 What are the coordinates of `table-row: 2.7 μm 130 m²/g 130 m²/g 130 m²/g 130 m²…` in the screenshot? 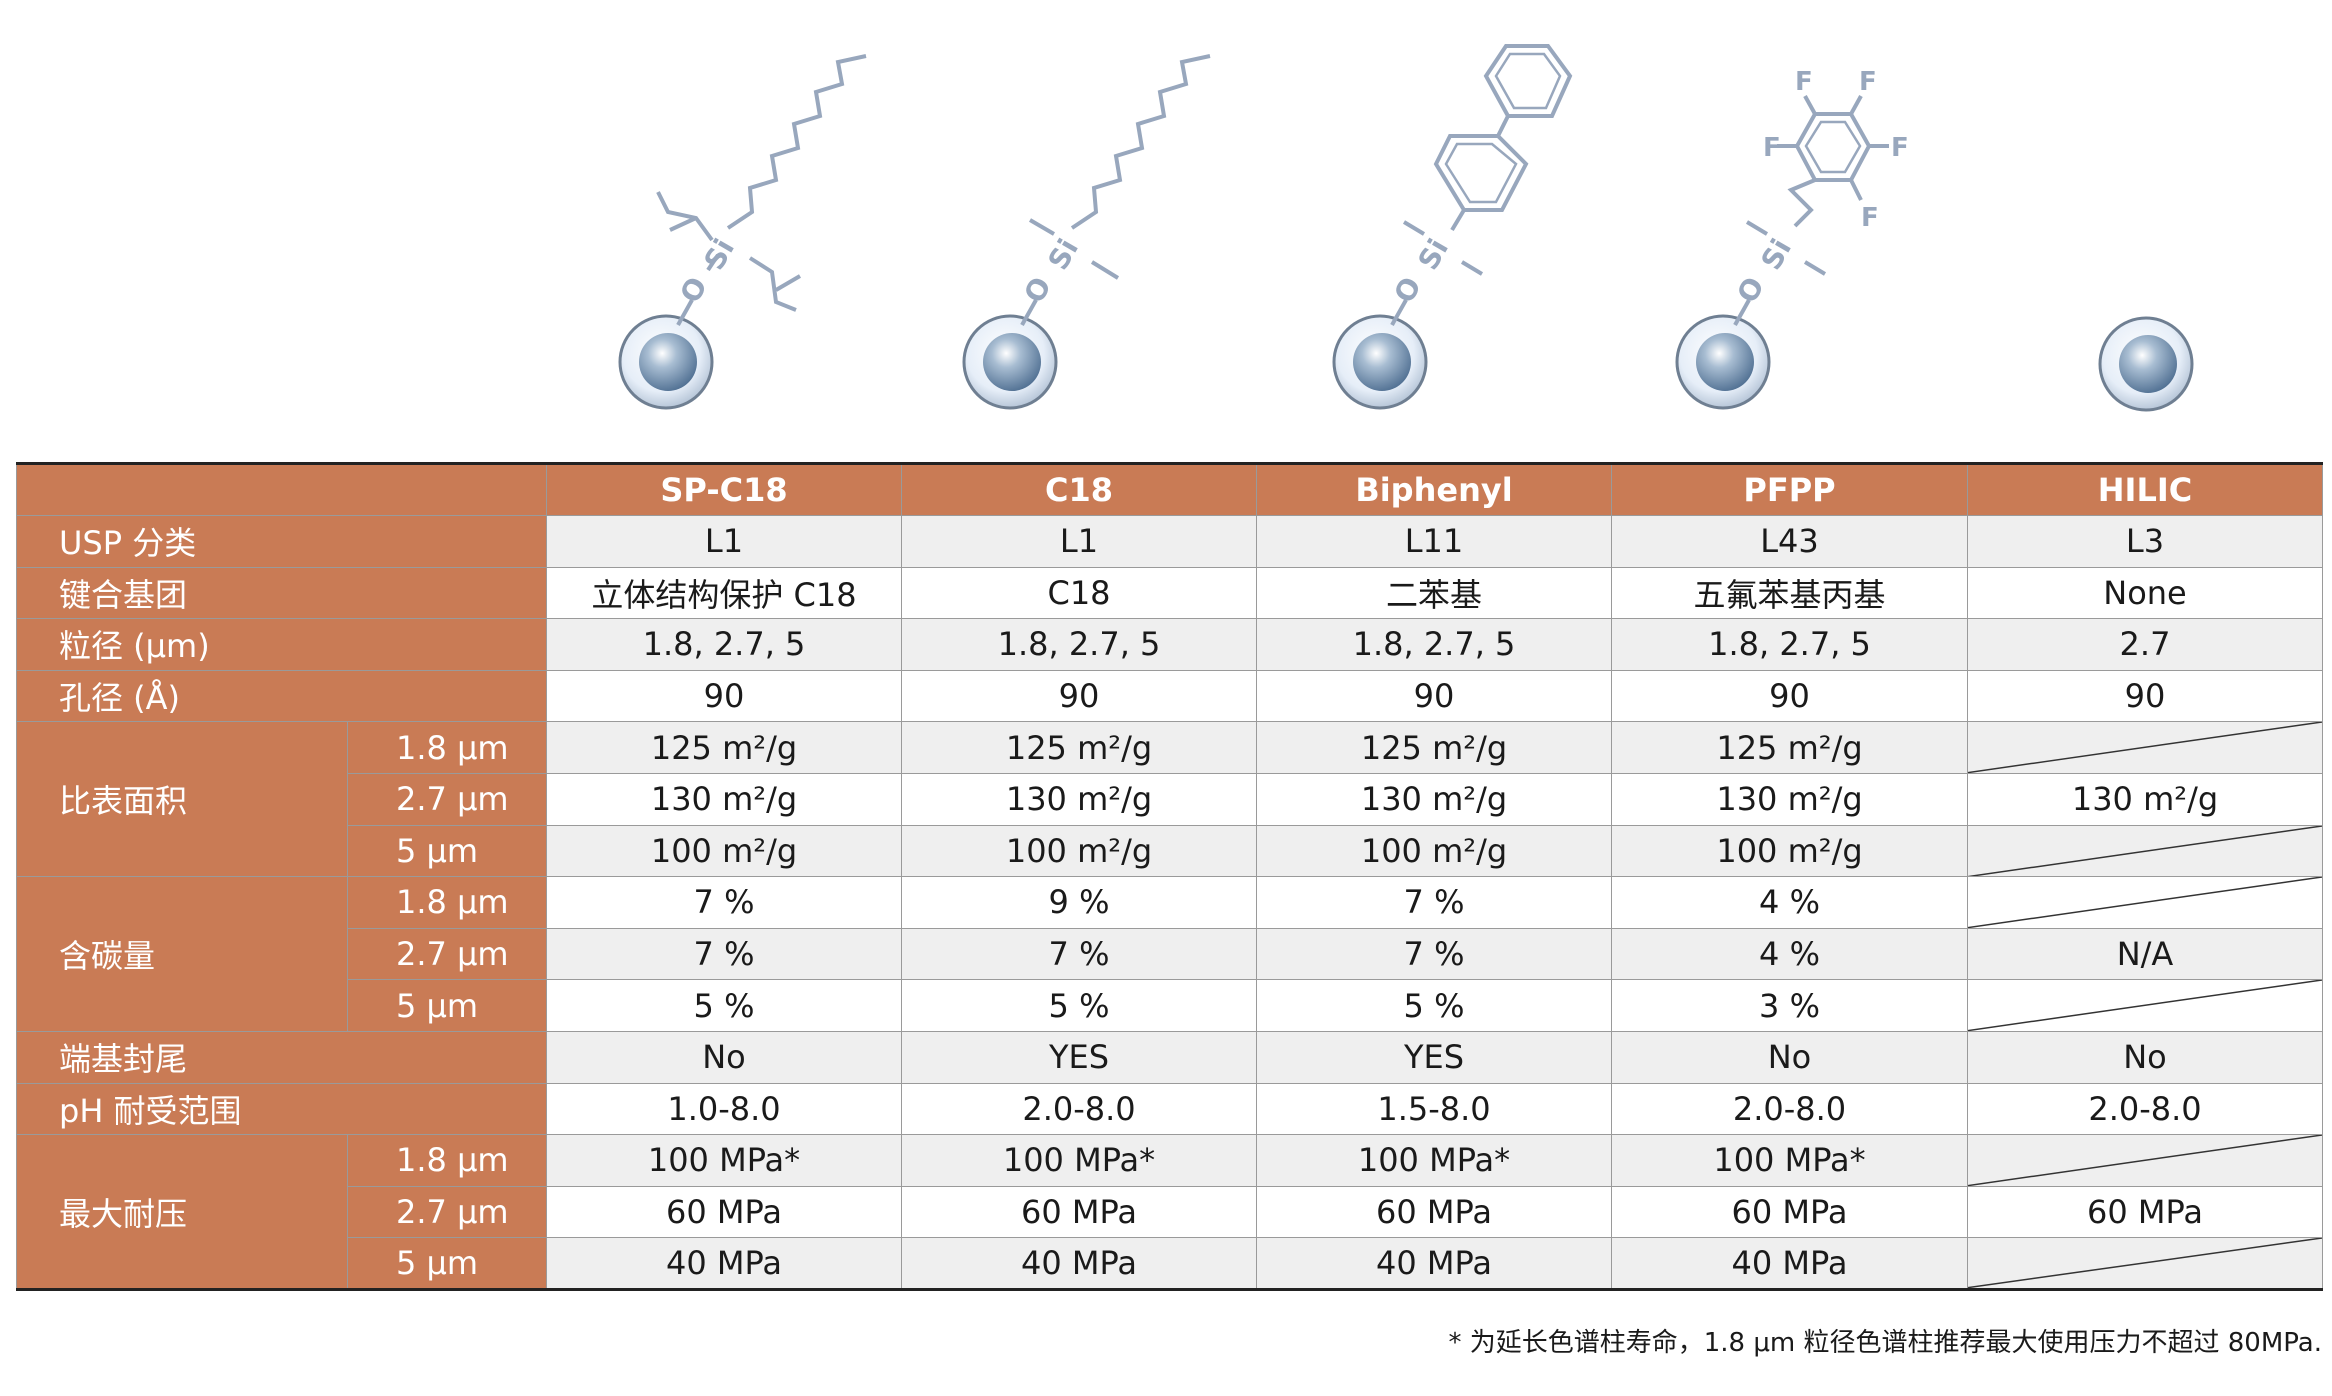 It's located at (1170, 799).